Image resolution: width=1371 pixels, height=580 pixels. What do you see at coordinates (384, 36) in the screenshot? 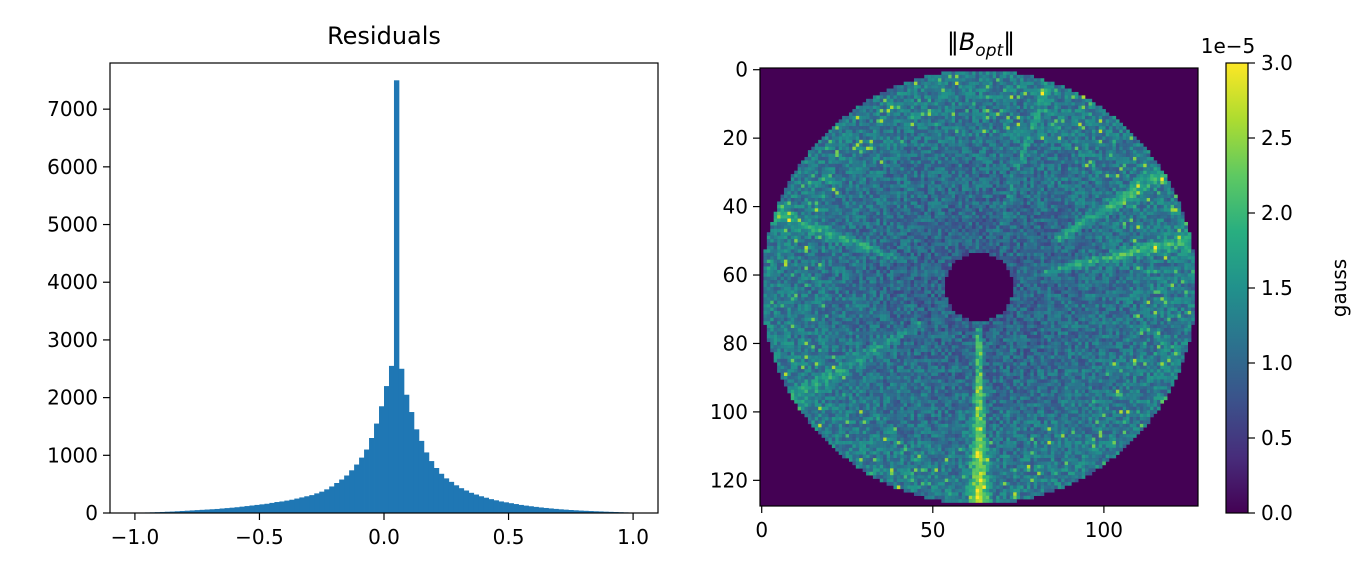
I see `histogram-title: Residuals` at bounding box center [384, 36].